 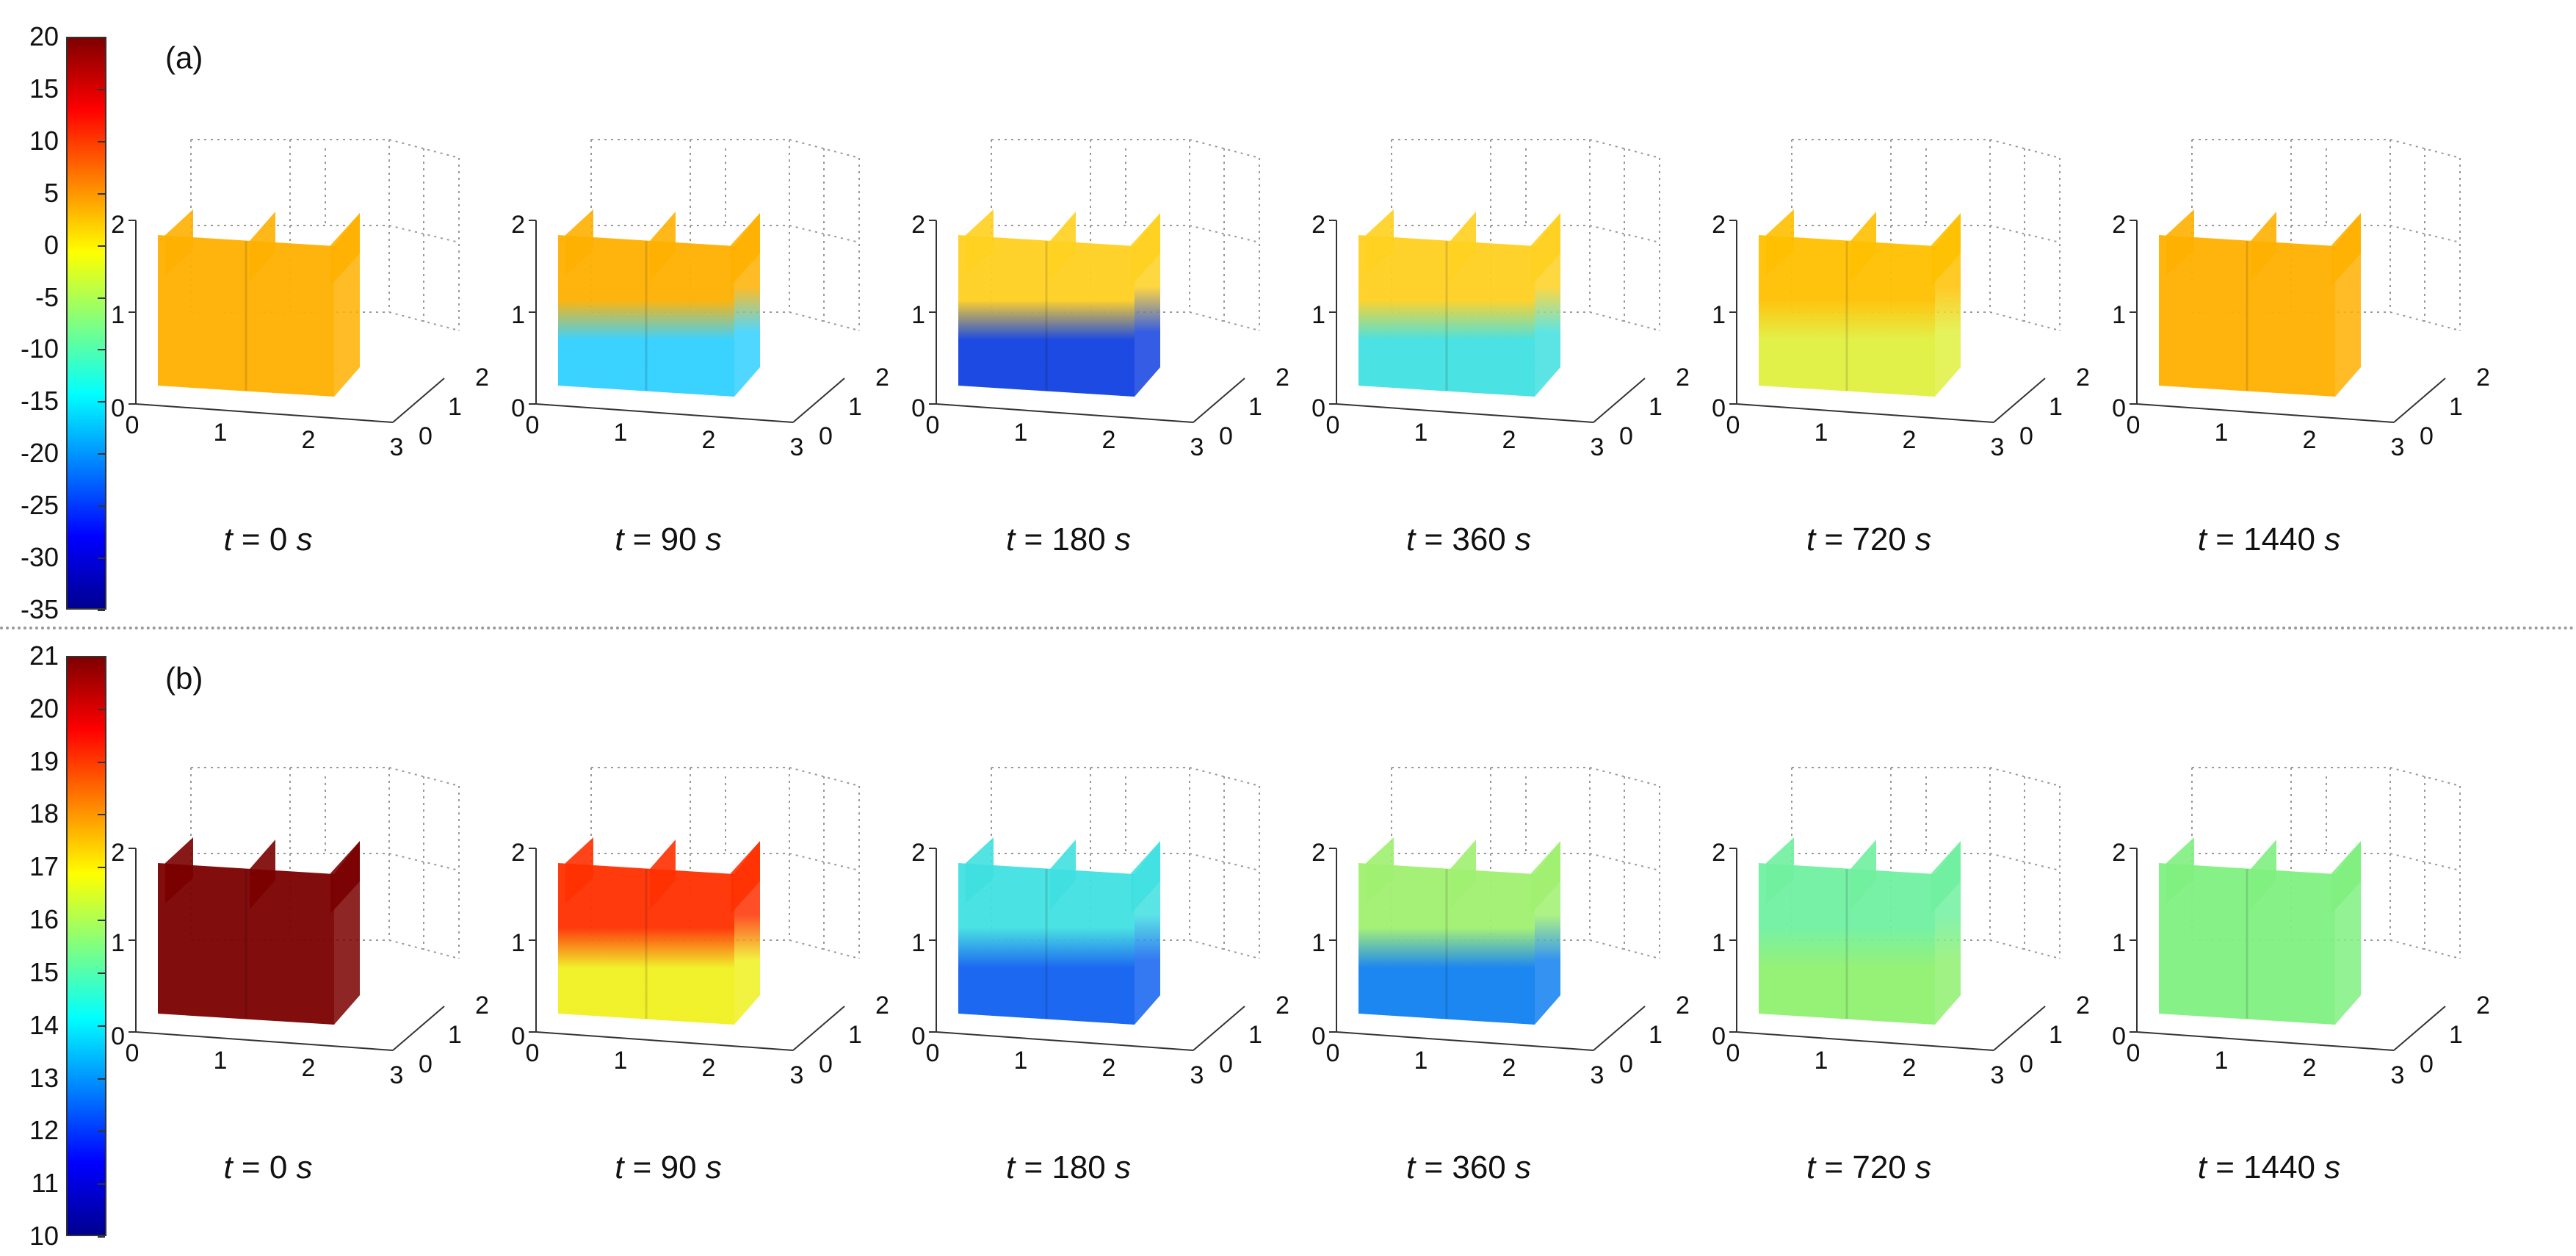 What do you see at coordinates (44, 920) in the screenshot?
I see `colorbar-tick-label: 16` at bounding box center [44, 920].